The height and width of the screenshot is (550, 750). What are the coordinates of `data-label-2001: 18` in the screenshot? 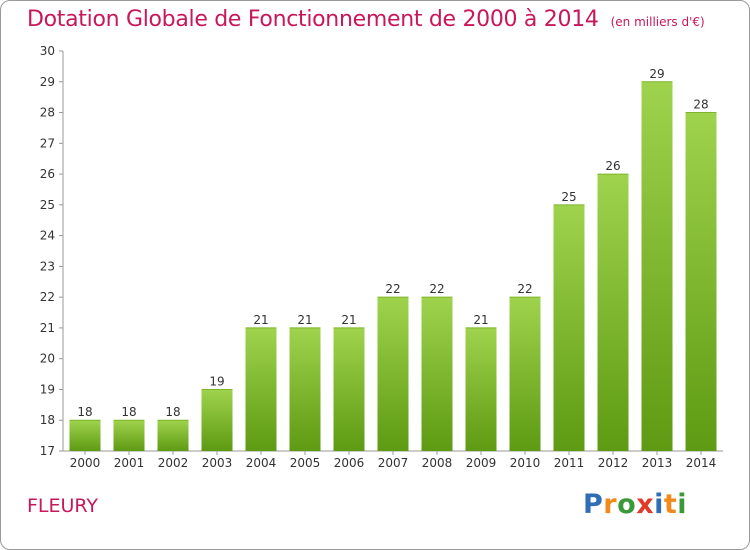 It's located at (128, 412).